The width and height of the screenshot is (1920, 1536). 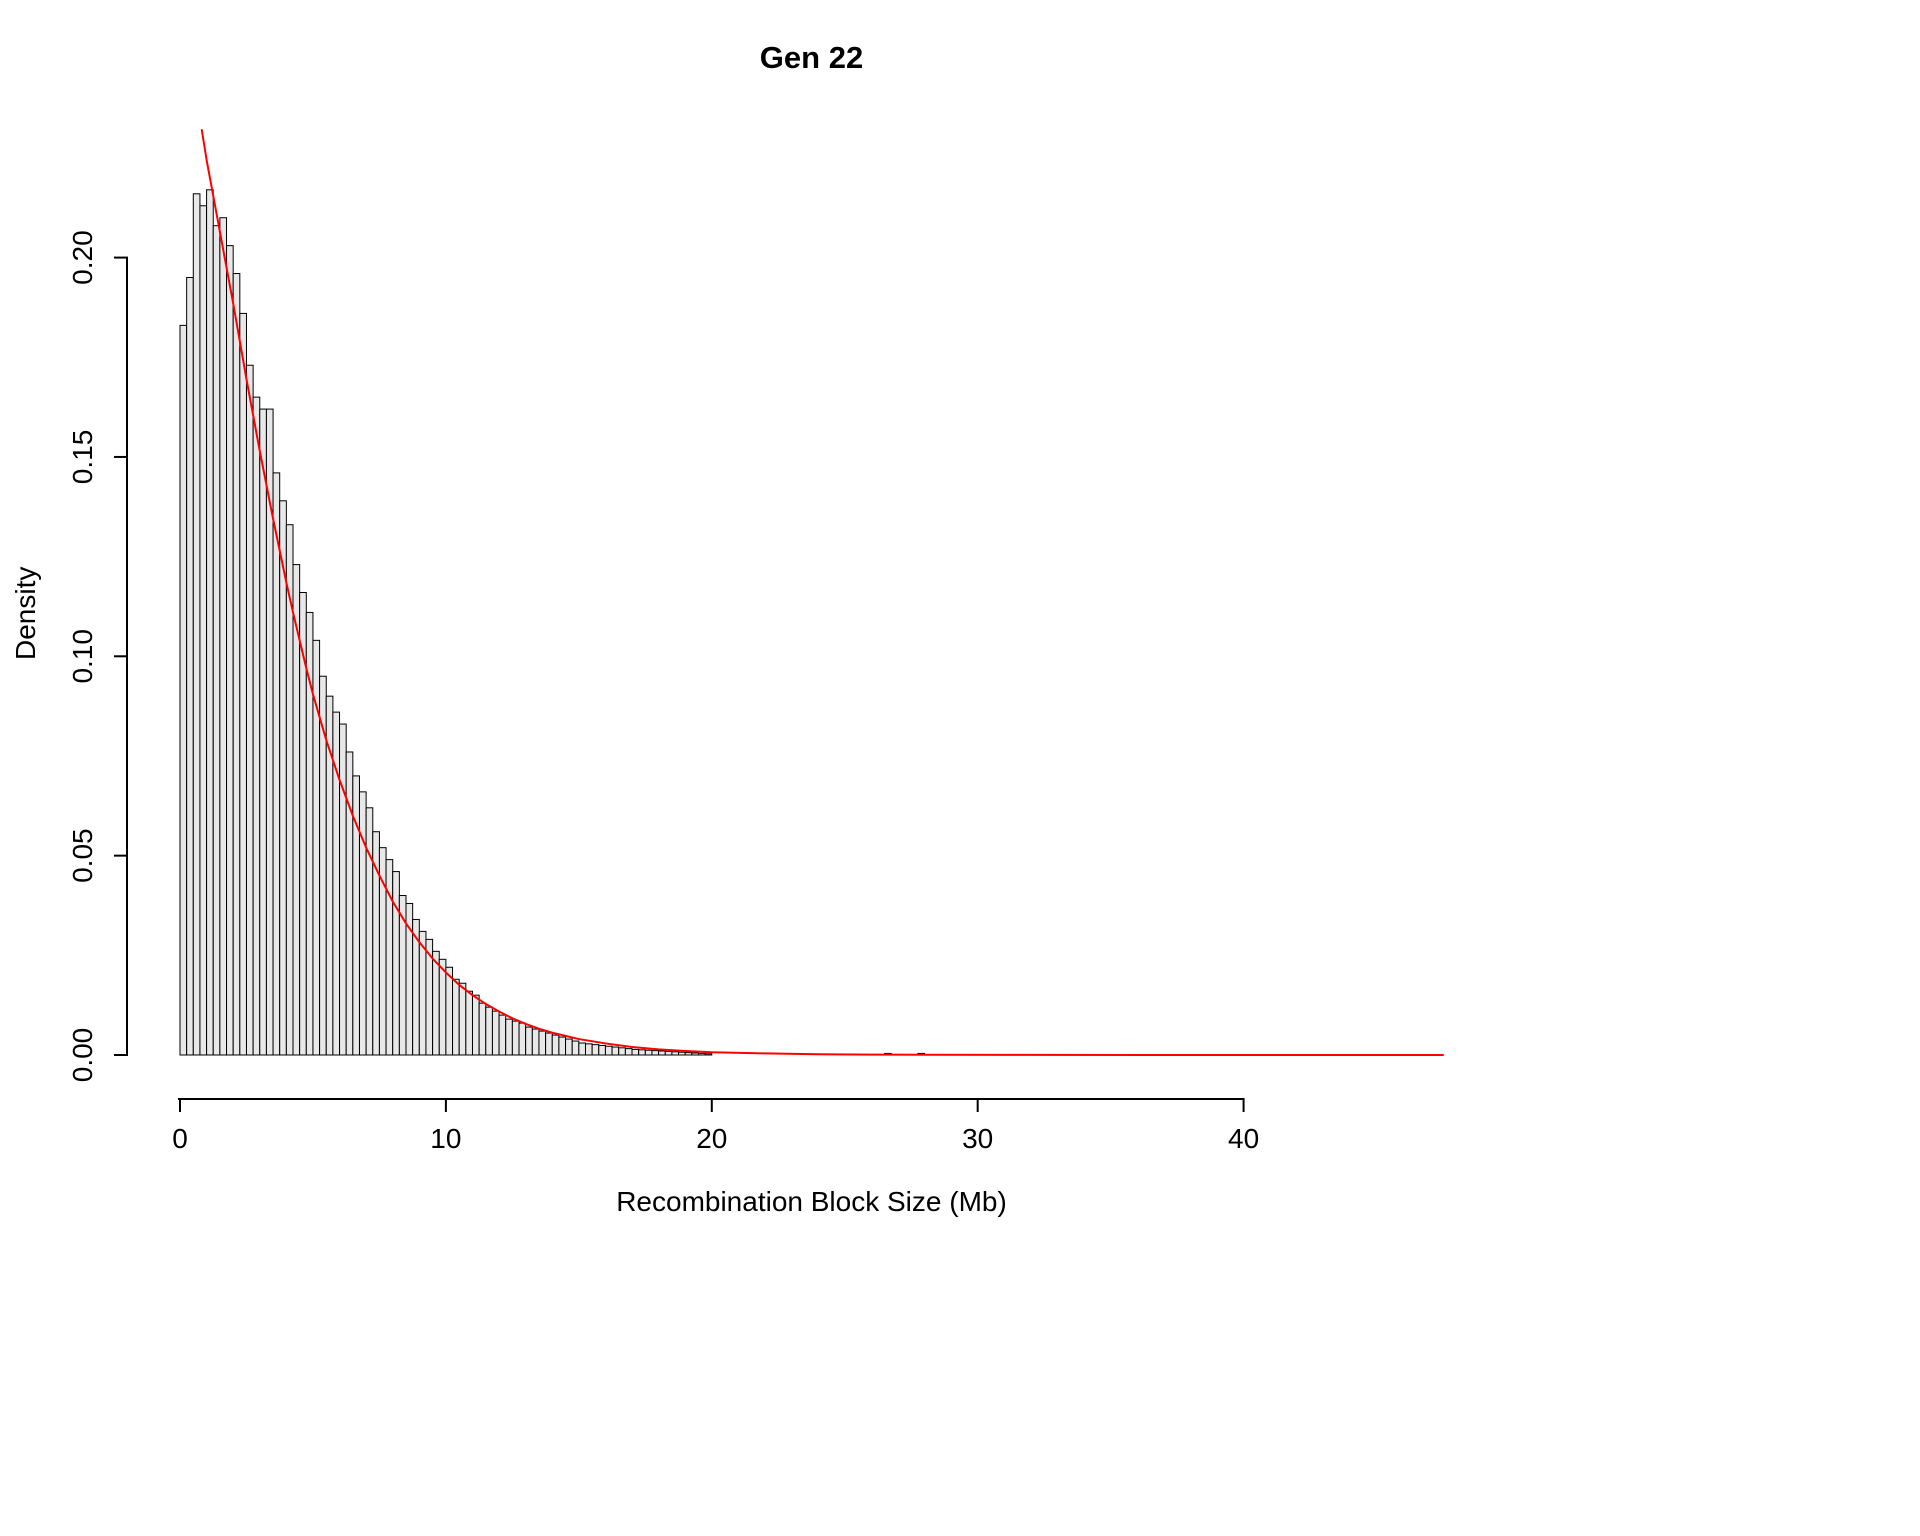 What do you see at coordinates (977, 1138) in the screenshot?
I see `x-tick-label: 30` at bounding box center [977, 1138].